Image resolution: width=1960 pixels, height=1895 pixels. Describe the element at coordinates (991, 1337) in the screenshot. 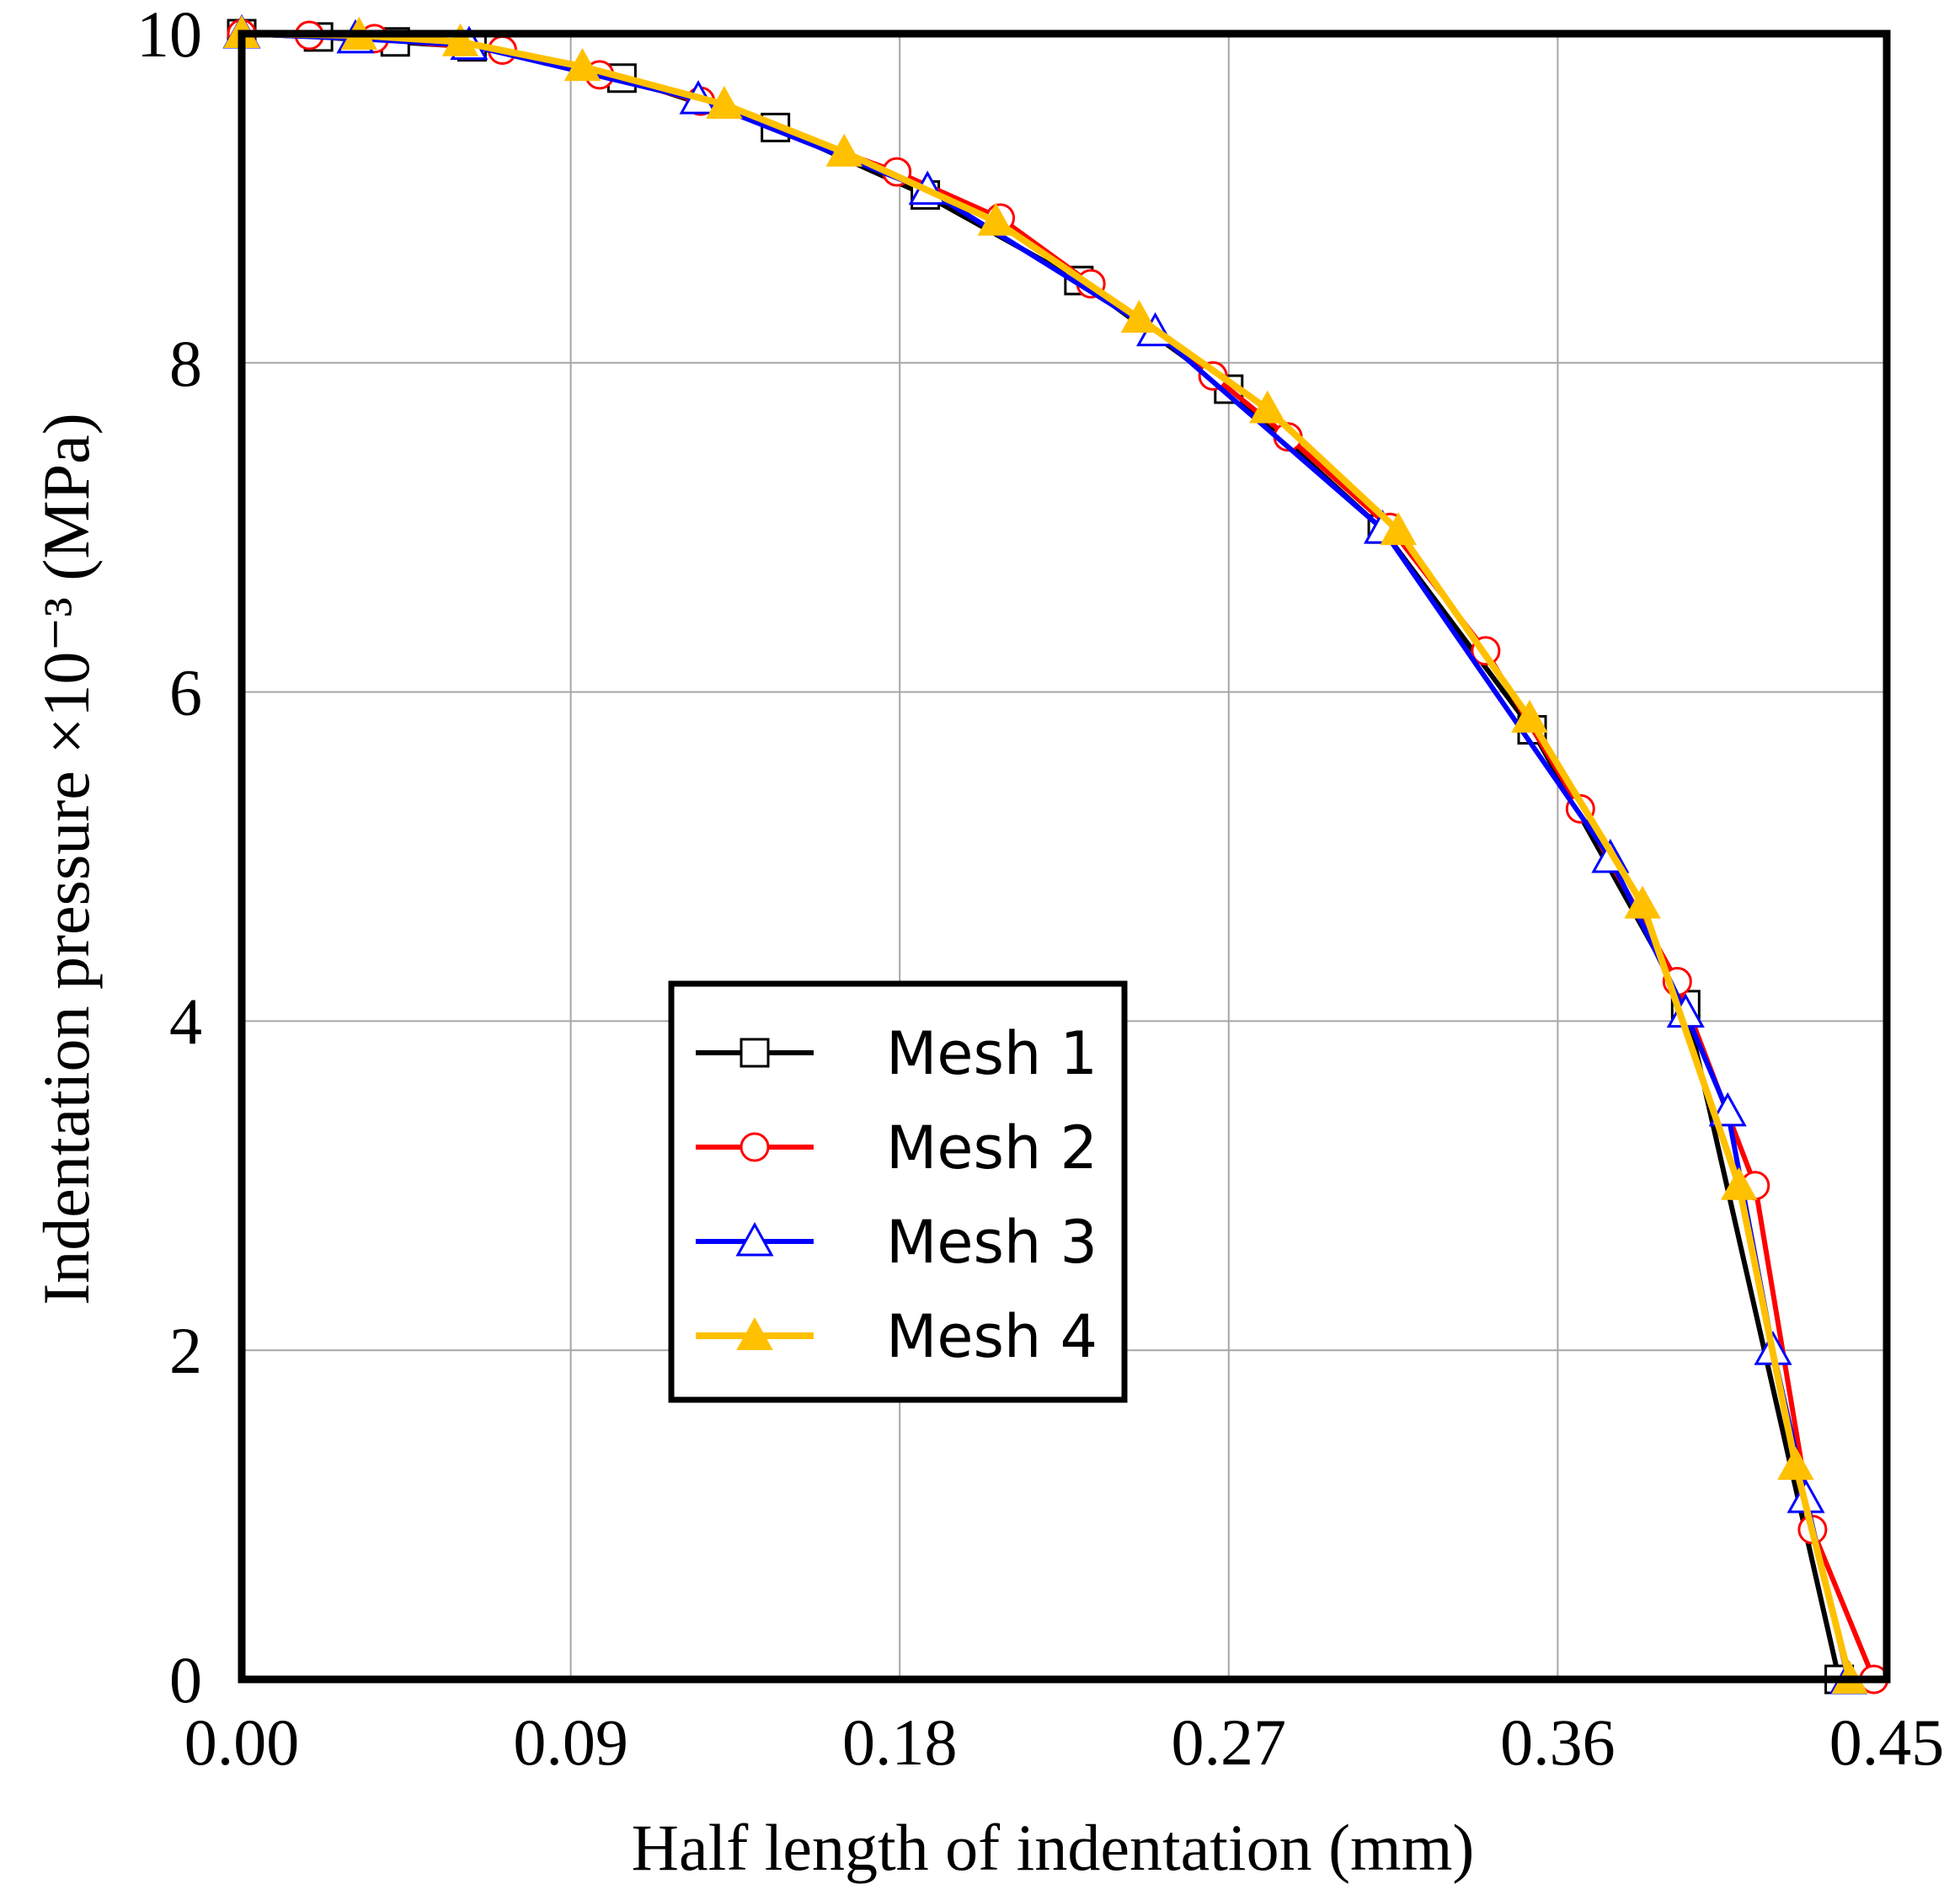

I see `legend-label: Mesh 4` at that location.